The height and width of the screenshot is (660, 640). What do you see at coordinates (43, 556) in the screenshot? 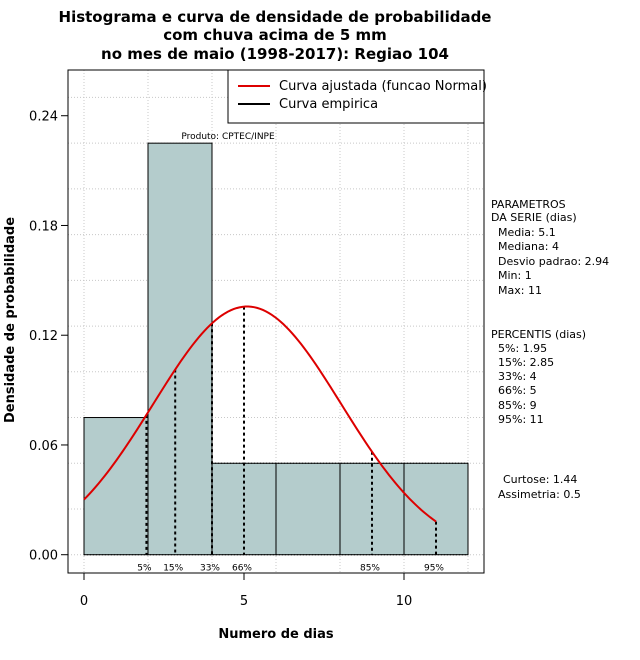
I see `y-tick-label: 0.00` at bounding box center [43, 556].